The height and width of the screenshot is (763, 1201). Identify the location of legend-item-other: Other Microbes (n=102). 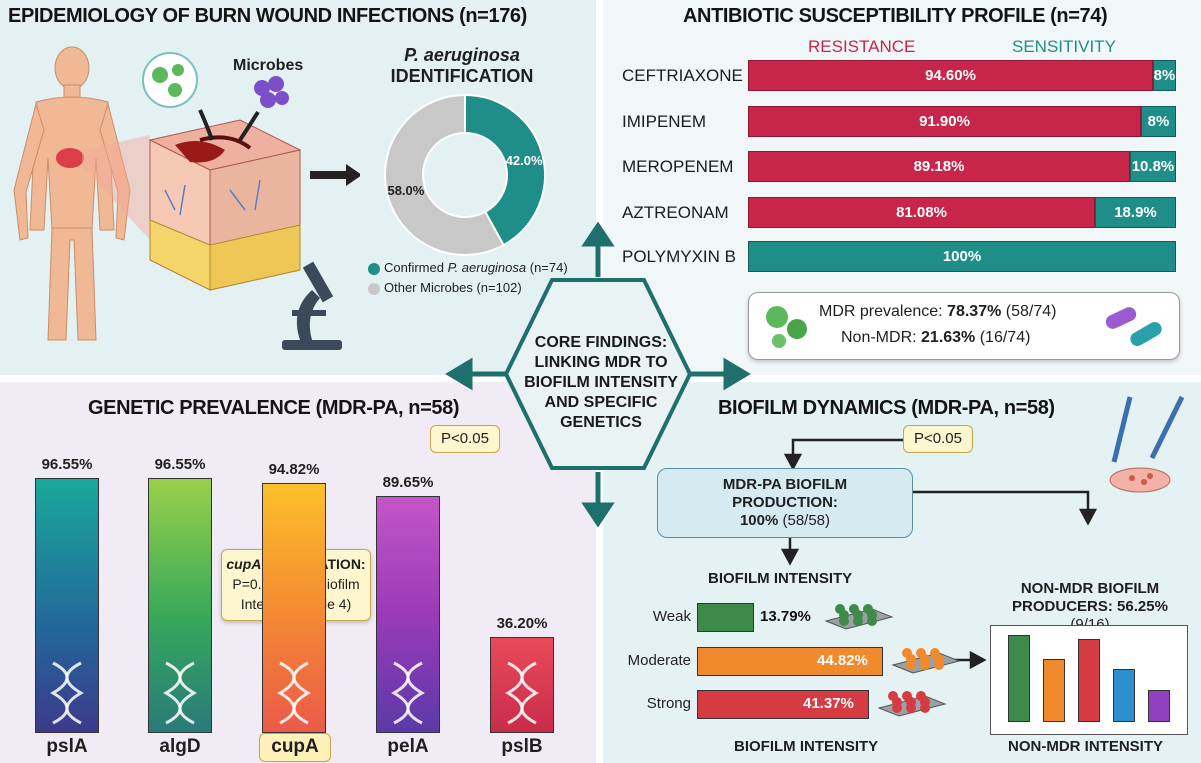
(468, 288).